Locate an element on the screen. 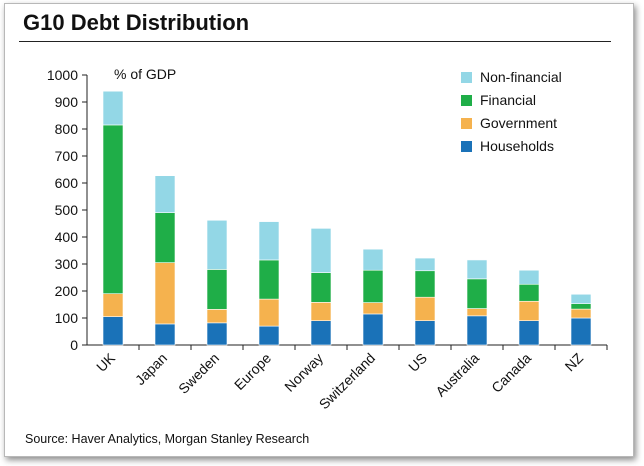 The width and height of the screenshot is (644, 466). x-tick-label: Europe is located at coordinates (252, 371).